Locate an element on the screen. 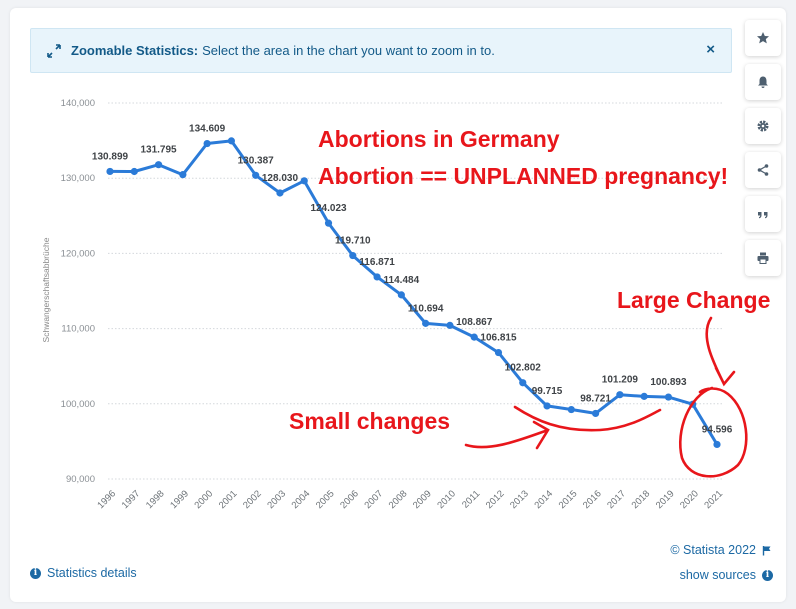 Image resolution: width=796 pixels, height=609 pixels. x-tick-label: 2006 is located at coordinates (349, 499).